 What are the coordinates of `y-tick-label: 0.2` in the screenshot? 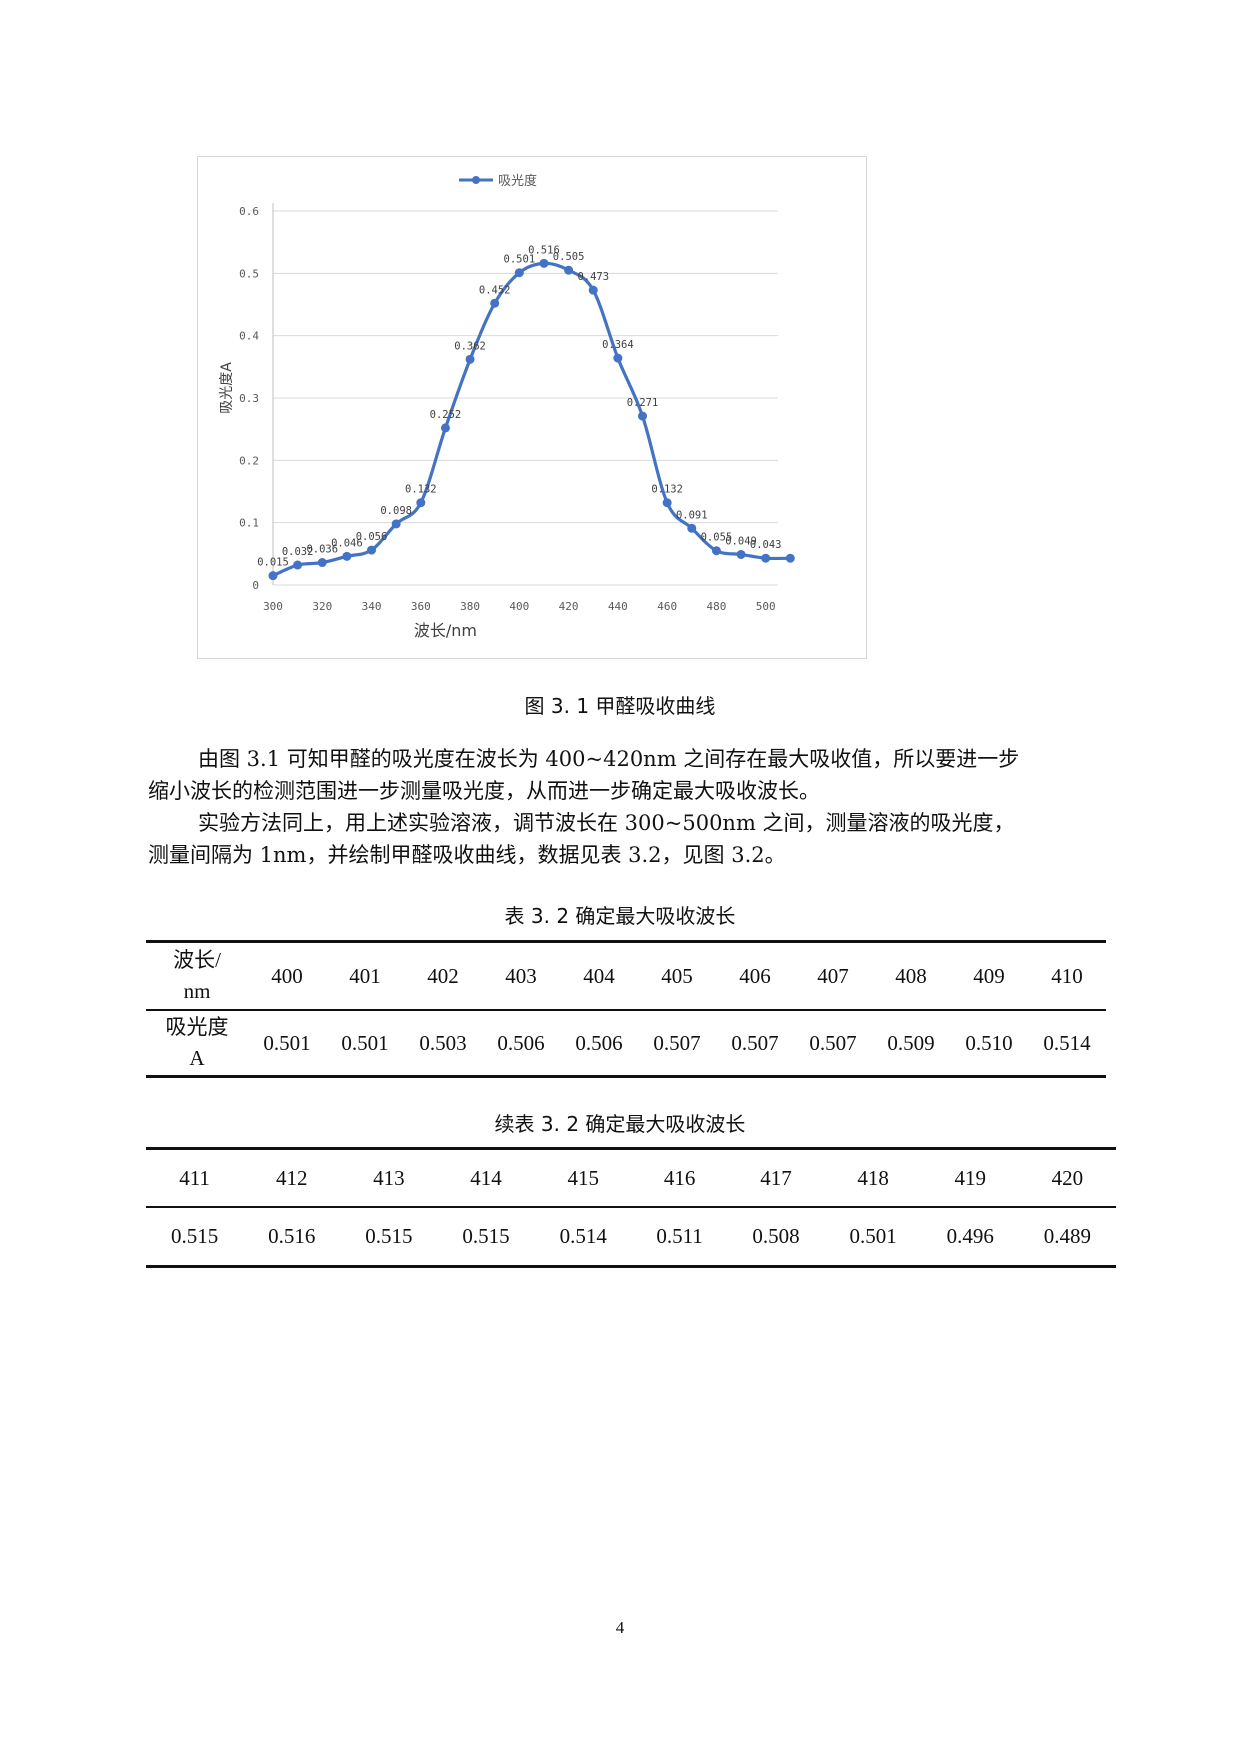 It's located at (249, 460).